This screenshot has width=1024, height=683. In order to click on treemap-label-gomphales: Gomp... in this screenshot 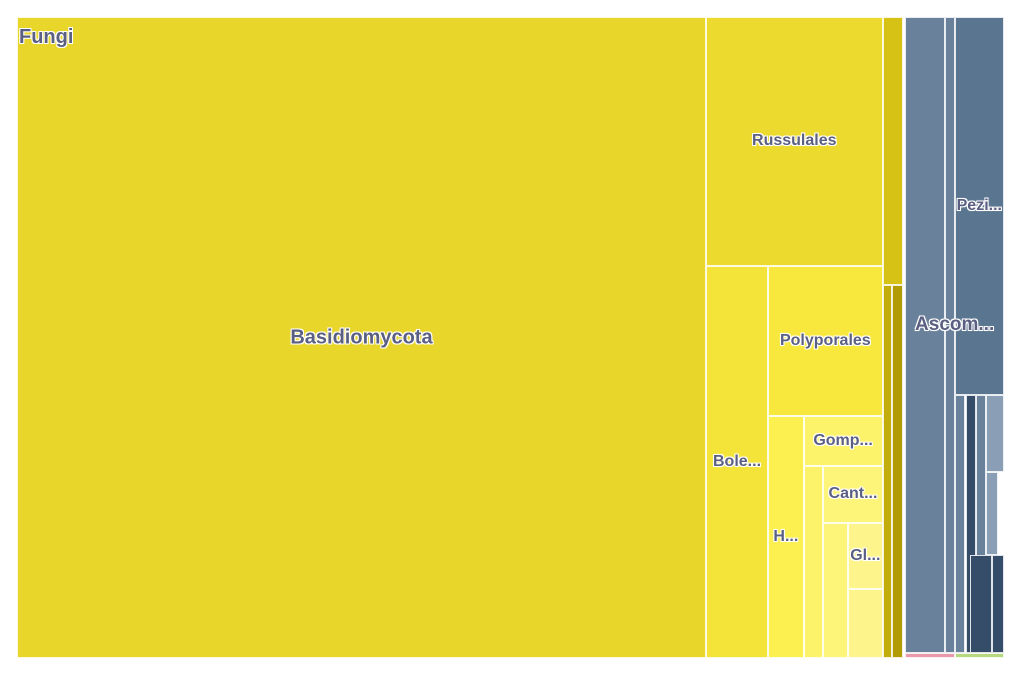, I will do `click(843, 440)`.